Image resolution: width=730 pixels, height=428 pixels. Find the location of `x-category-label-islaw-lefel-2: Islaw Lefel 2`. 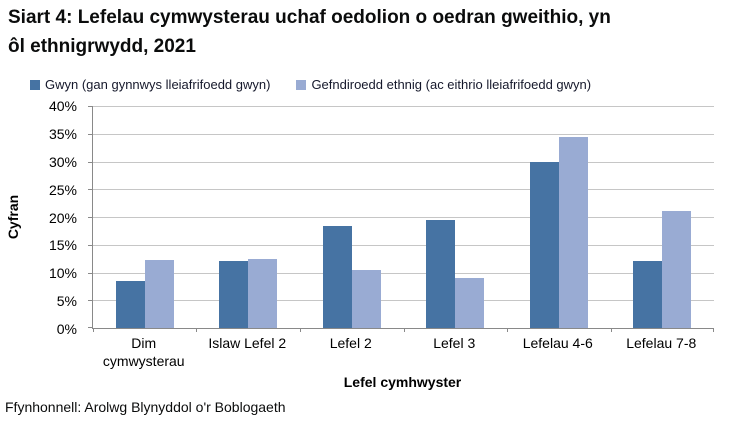

x-category-label-islaw-lefel-2: Islaw Lefel 2 is located at coordinates (247, 343).